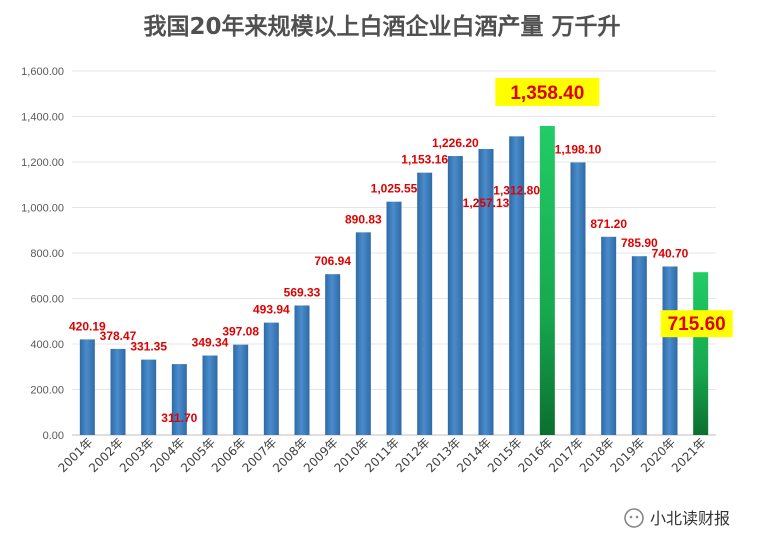 This screenshot has height=554, width=765. I want to click on x-tick-label: 2021年, so click(689, 455).